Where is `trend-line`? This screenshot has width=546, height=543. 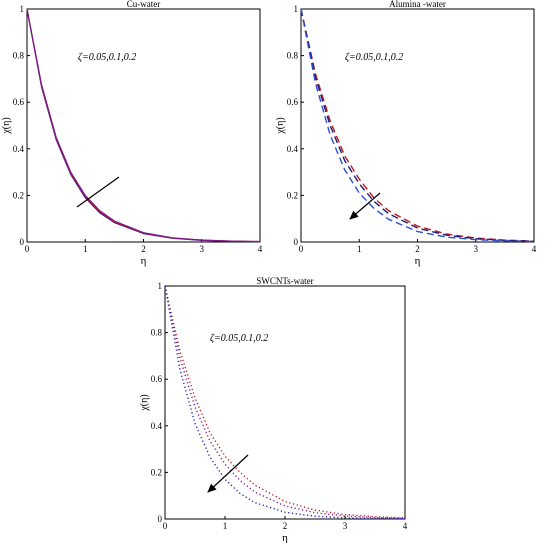
trend-line is located at coordinates (98, 192).